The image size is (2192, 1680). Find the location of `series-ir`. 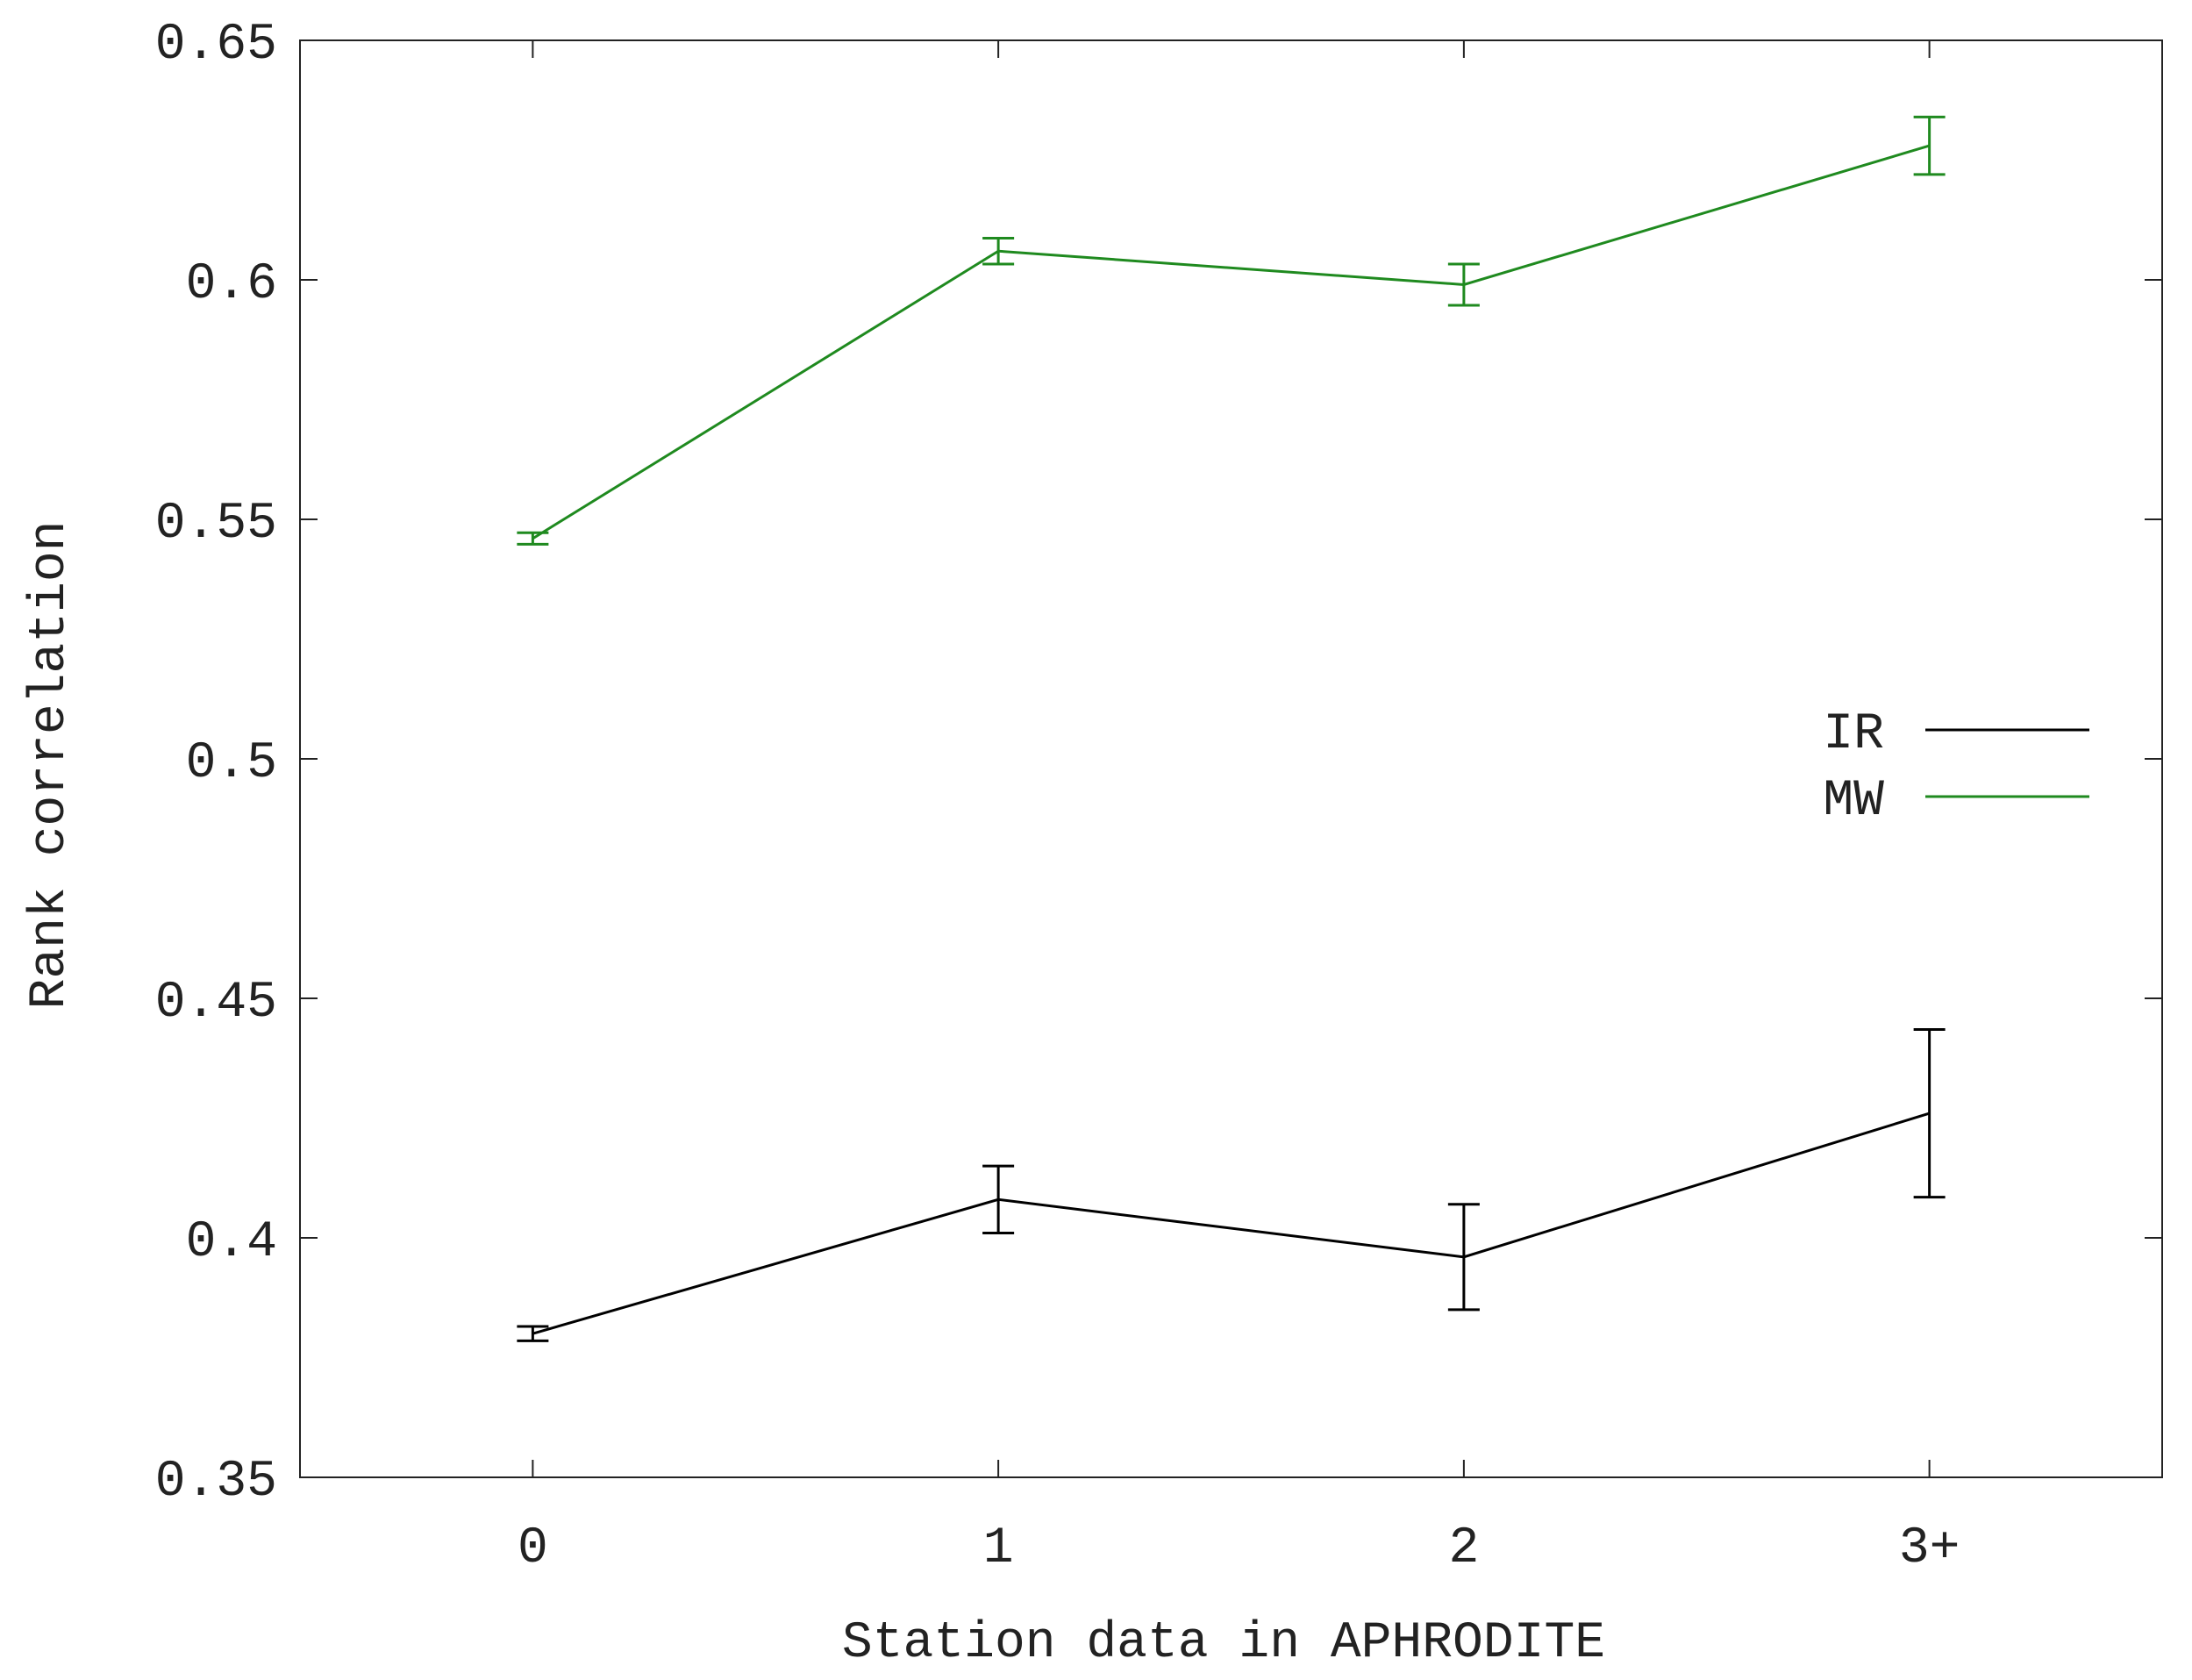

series-ir is located at coordinates (1231, 1184).